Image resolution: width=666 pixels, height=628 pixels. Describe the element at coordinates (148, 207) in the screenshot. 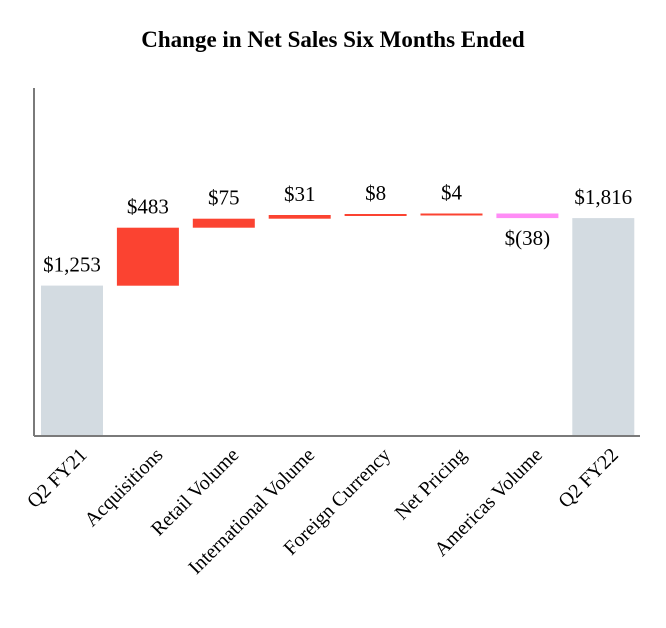

I see `value-label: $483` at that location.